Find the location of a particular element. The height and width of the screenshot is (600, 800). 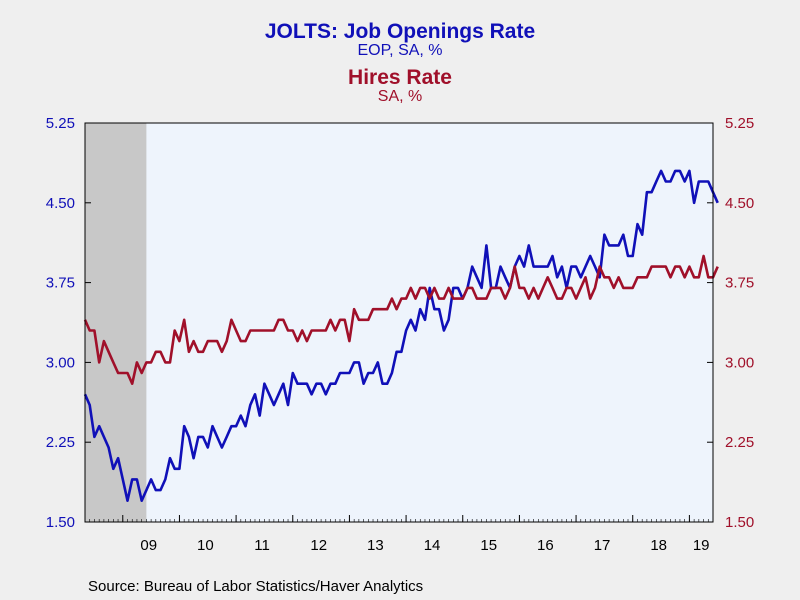

y-right-tick-label: 3.00 is located at coordinates (739, 362).